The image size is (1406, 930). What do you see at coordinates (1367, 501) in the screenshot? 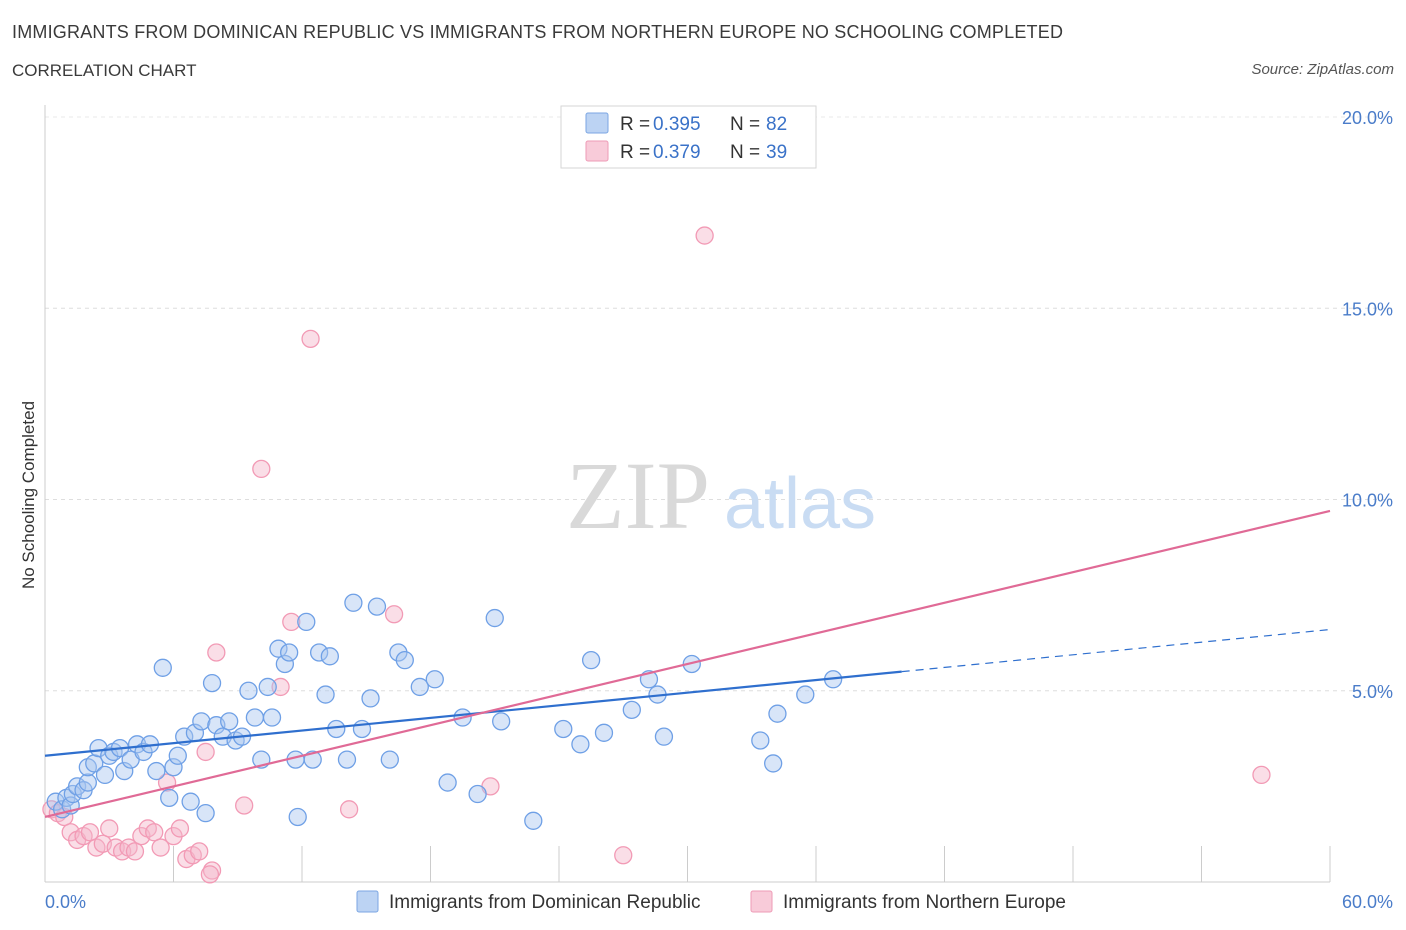
I see `y-tick-label: 10.0%` at bounding box center [1367, 501].